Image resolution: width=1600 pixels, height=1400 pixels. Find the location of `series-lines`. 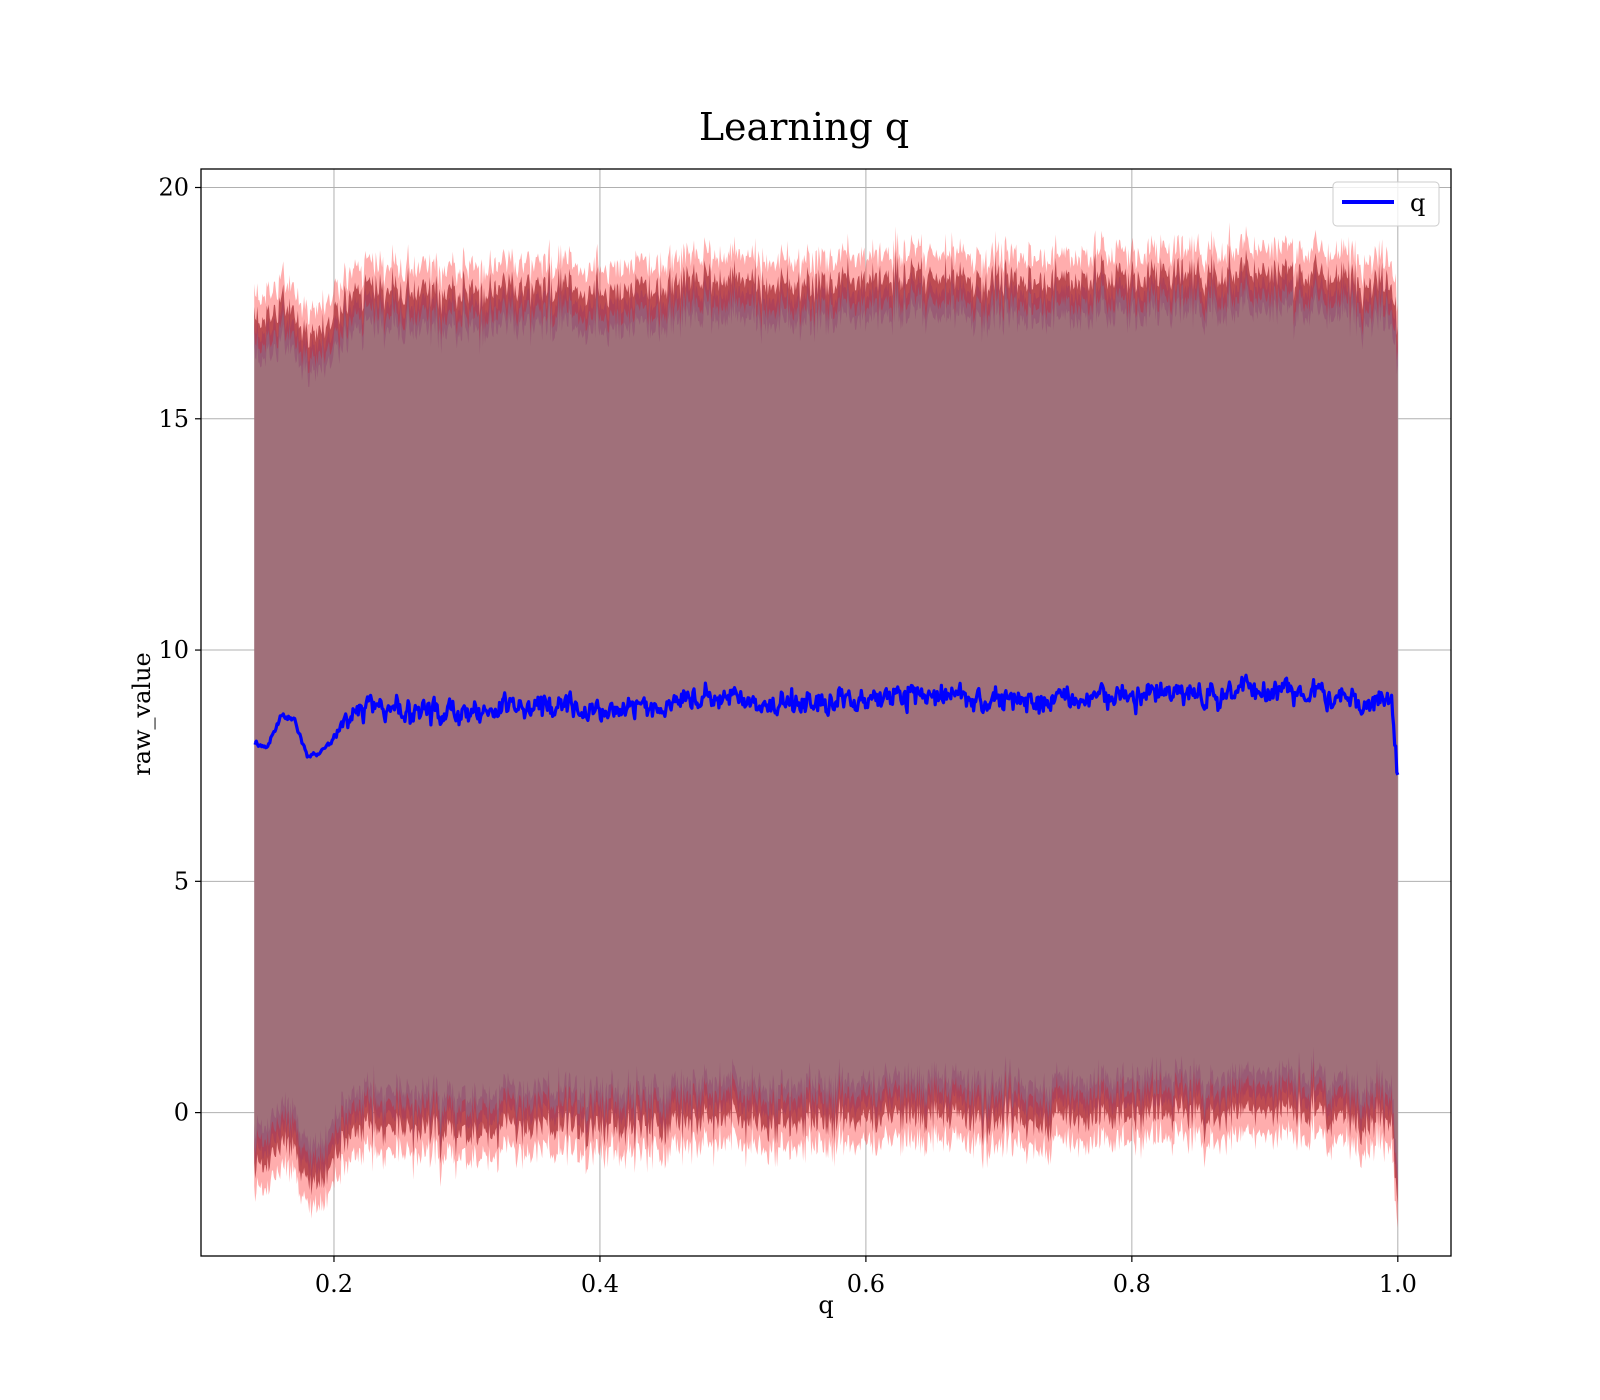

series-lines is located at coordinates (826, 724).